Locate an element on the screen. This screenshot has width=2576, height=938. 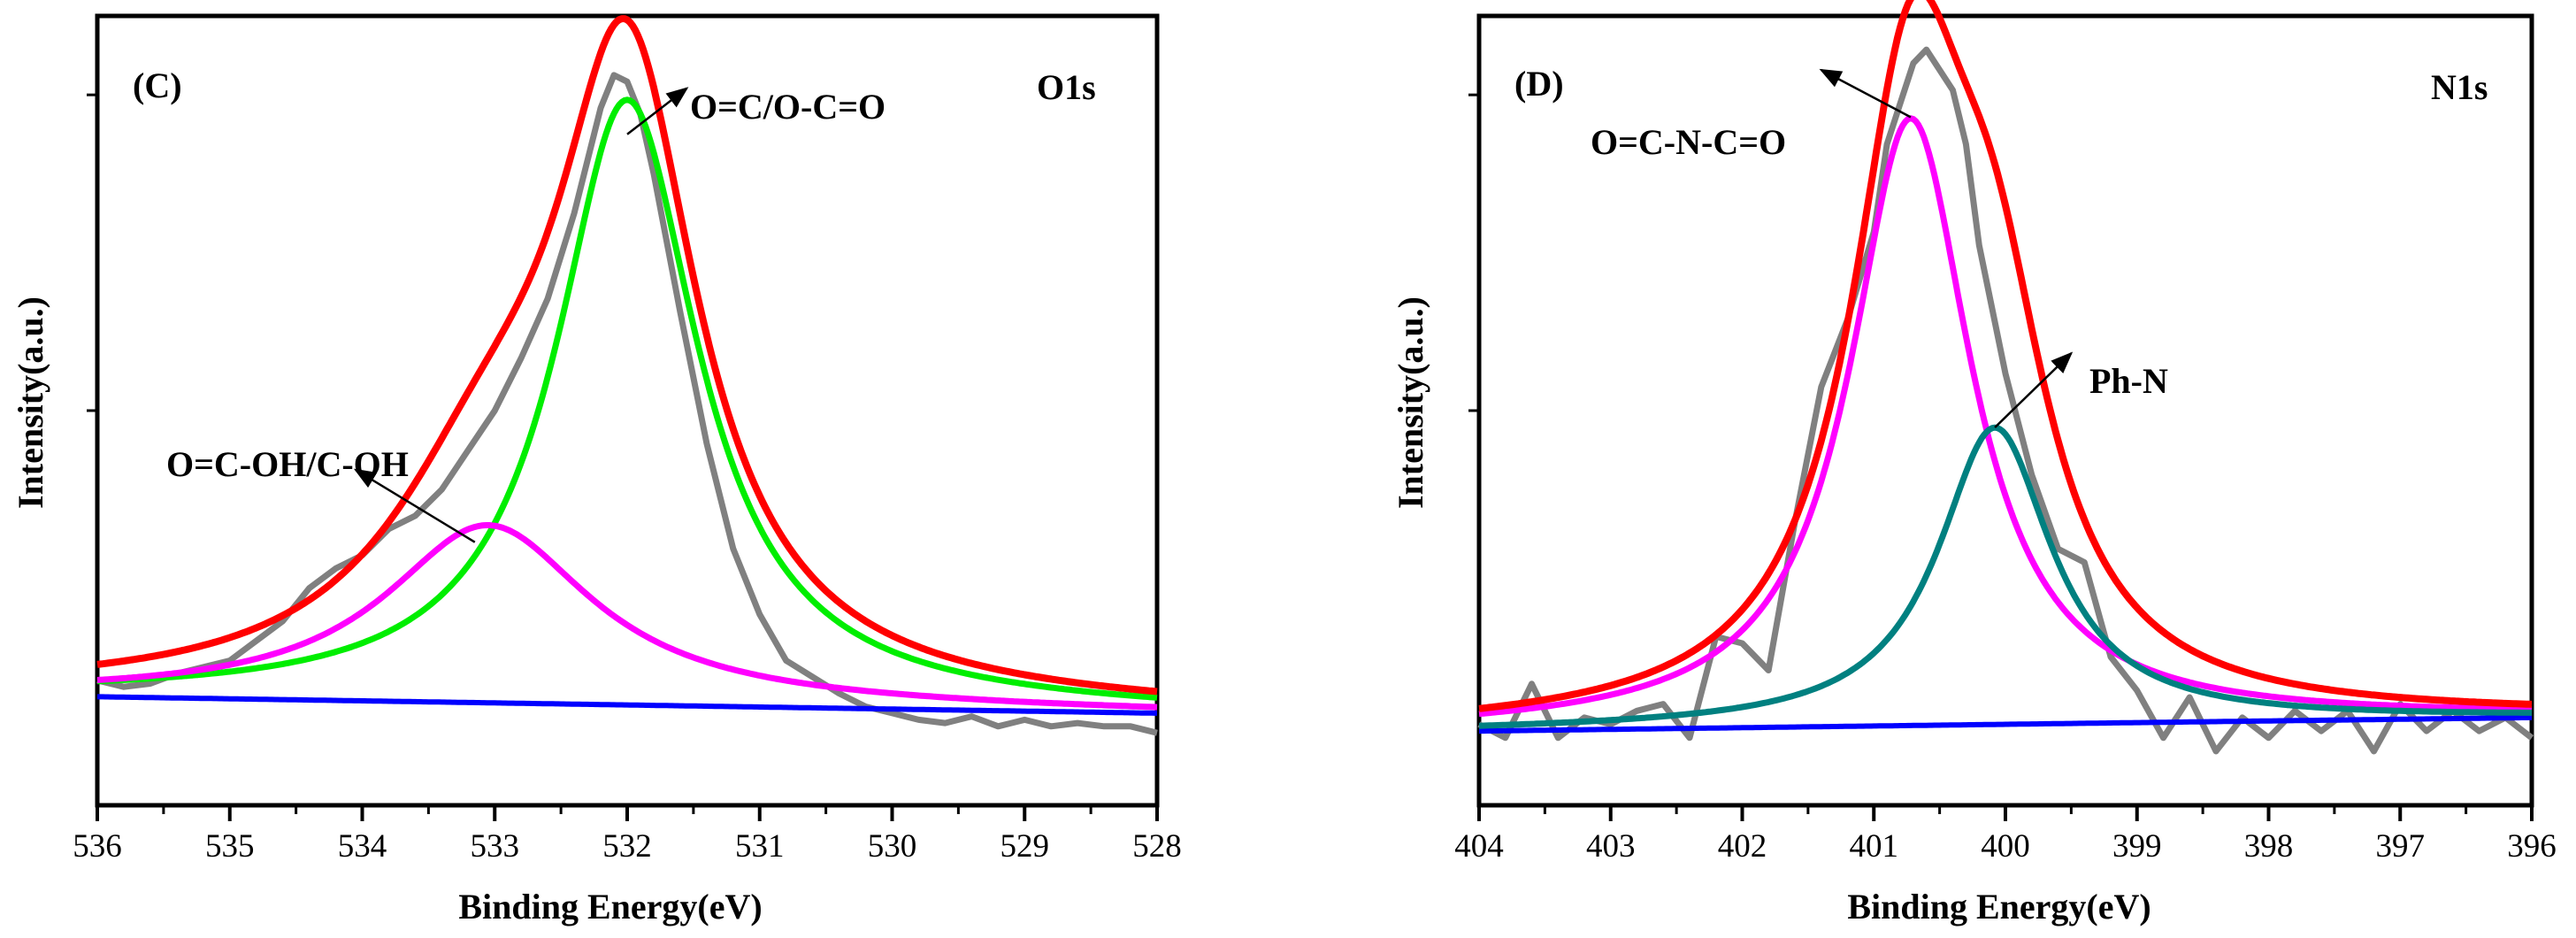
annotation-label: O=C/O-C=O is located at coordinates (788, 107).